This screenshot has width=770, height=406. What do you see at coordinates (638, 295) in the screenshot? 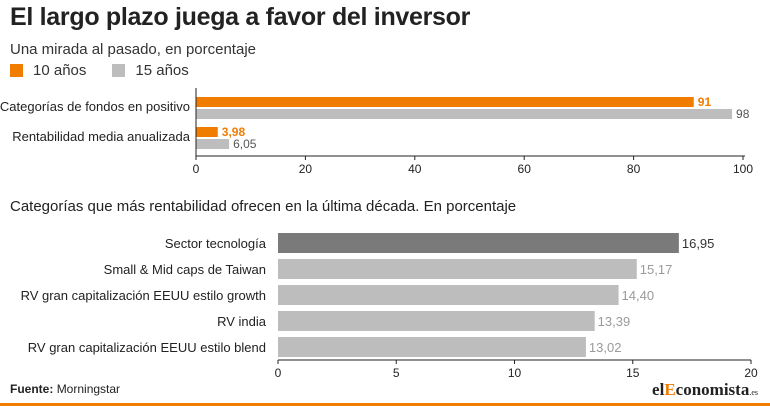
I see `data-label: 14,40` at bounding box center [638, 295].